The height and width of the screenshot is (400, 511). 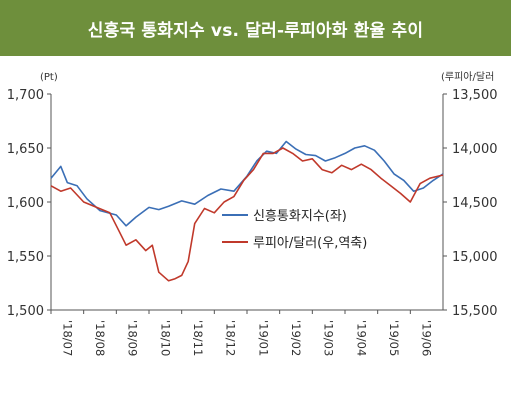 What do you see at coordinates (475, 149) in the screenshot?
I see `right-tick-label: 14,000` at bounding box center [475, 149].